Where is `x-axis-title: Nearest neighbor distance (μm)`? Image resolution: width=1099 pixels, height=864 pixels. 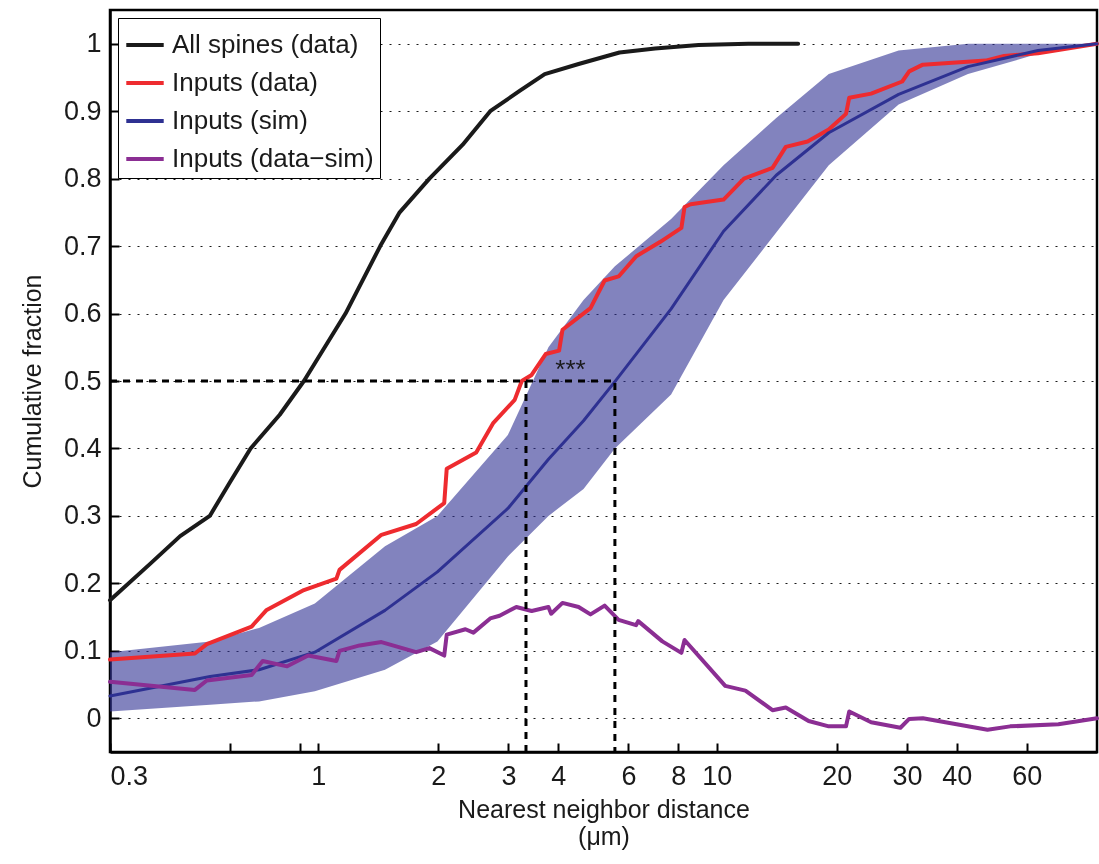
x-axis-title: Nearest neighbor distance (μm) is located at coordinates (604, 822).